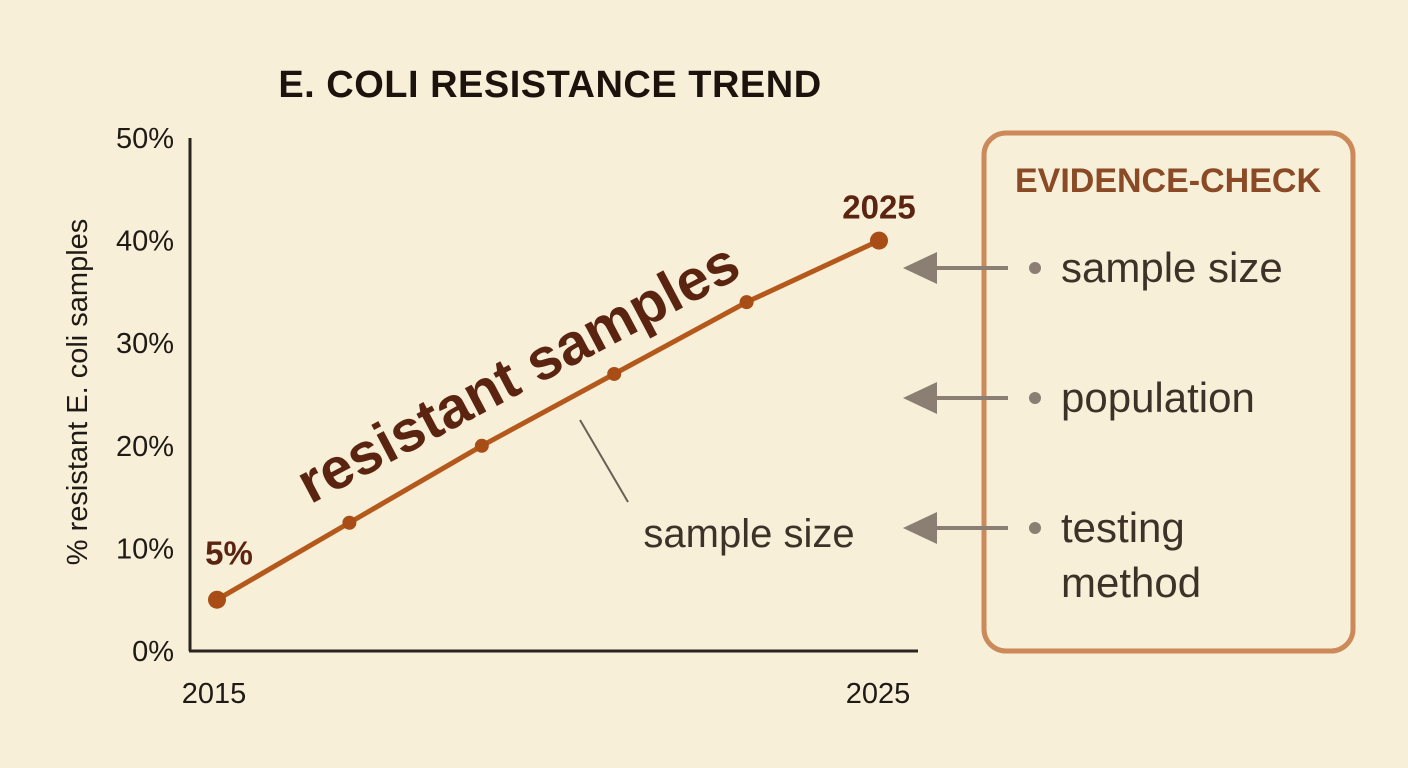 The image size is (1408, 768). I want to click on data-label: 5%, so click(229, 553).